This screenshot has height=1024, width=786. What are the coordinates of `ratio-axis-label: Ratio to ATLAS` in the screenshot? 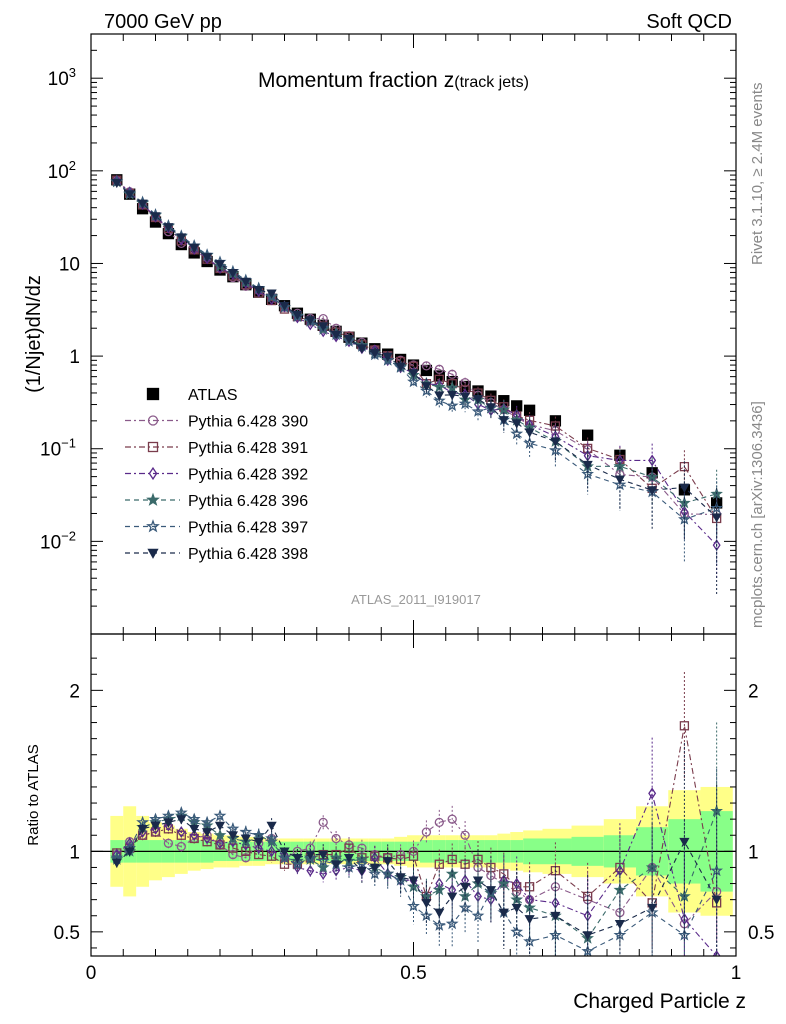 It's located at (33, 794).